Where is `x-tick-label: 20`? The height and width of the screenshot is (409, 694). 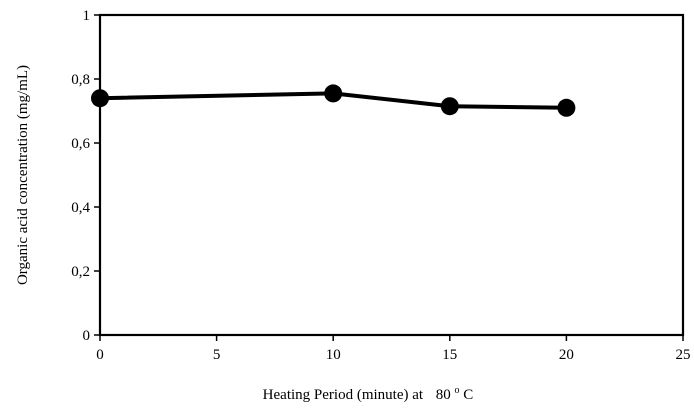 x-tick-label: 20 is located at coordinates (566, 355).